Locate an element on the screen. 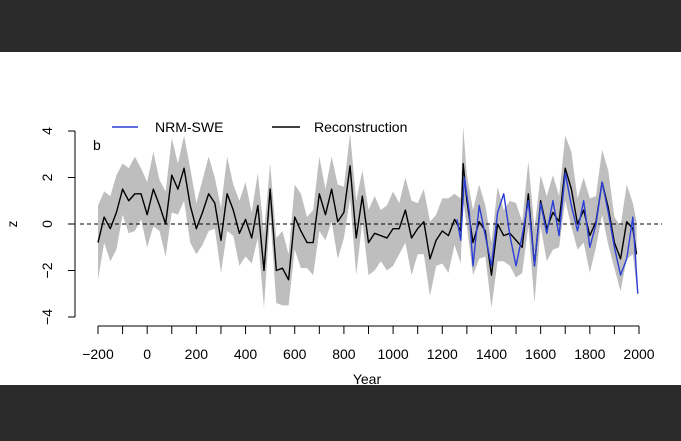 The width and height of the screenshot is (681, 441). x-tick-label: 600 is located at coordinates (295, 354).